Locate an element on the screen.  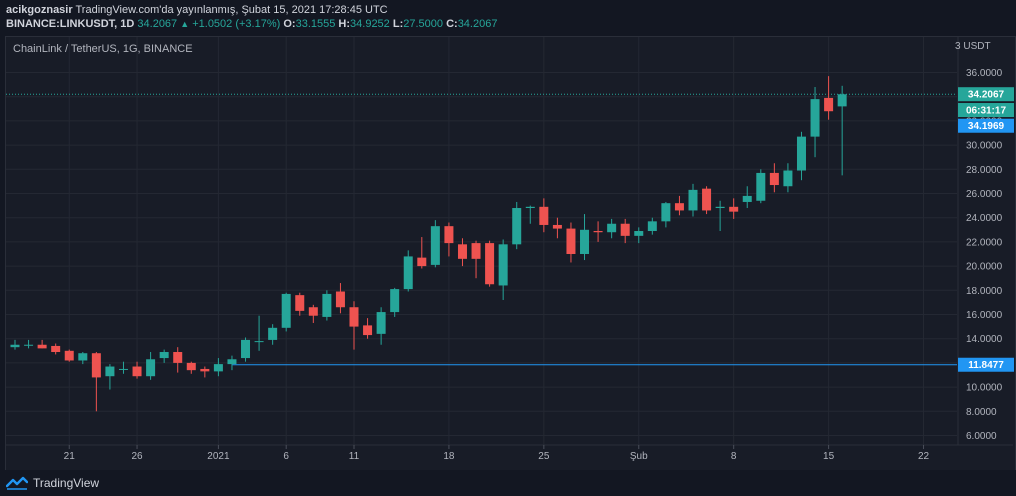
x-tick-label: 2021 is located at coordinates (218, 456).